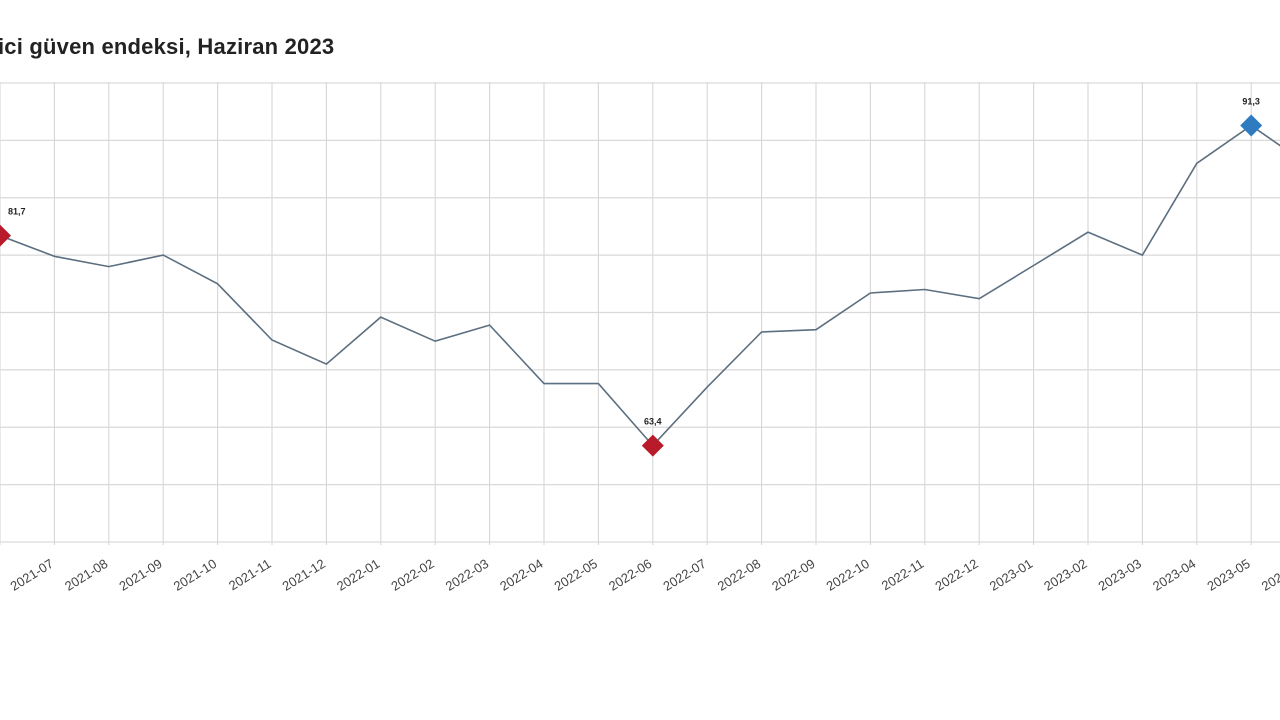  Describe the element at coordinates (140, 575) in the screenshot. I see `x-tick-label: 2021-09` at that location.